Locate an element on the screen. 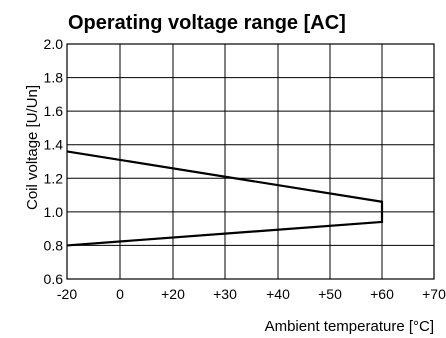  chart-title: Operating voltage range [AC] is located at coordinates (207, 23).